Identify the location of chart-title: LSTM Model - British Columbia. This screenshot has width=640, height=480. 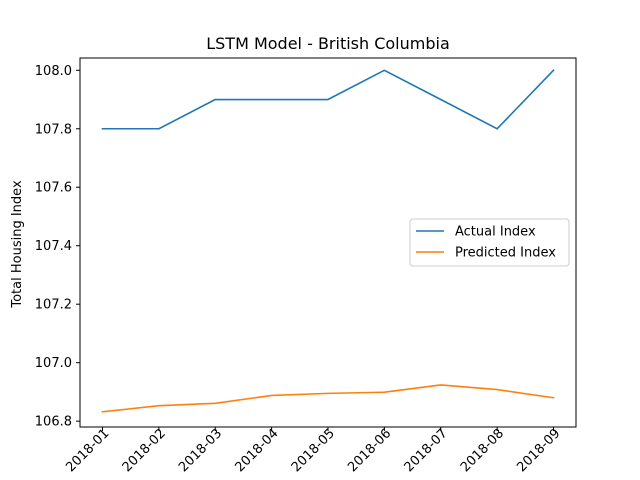
(328, 43).